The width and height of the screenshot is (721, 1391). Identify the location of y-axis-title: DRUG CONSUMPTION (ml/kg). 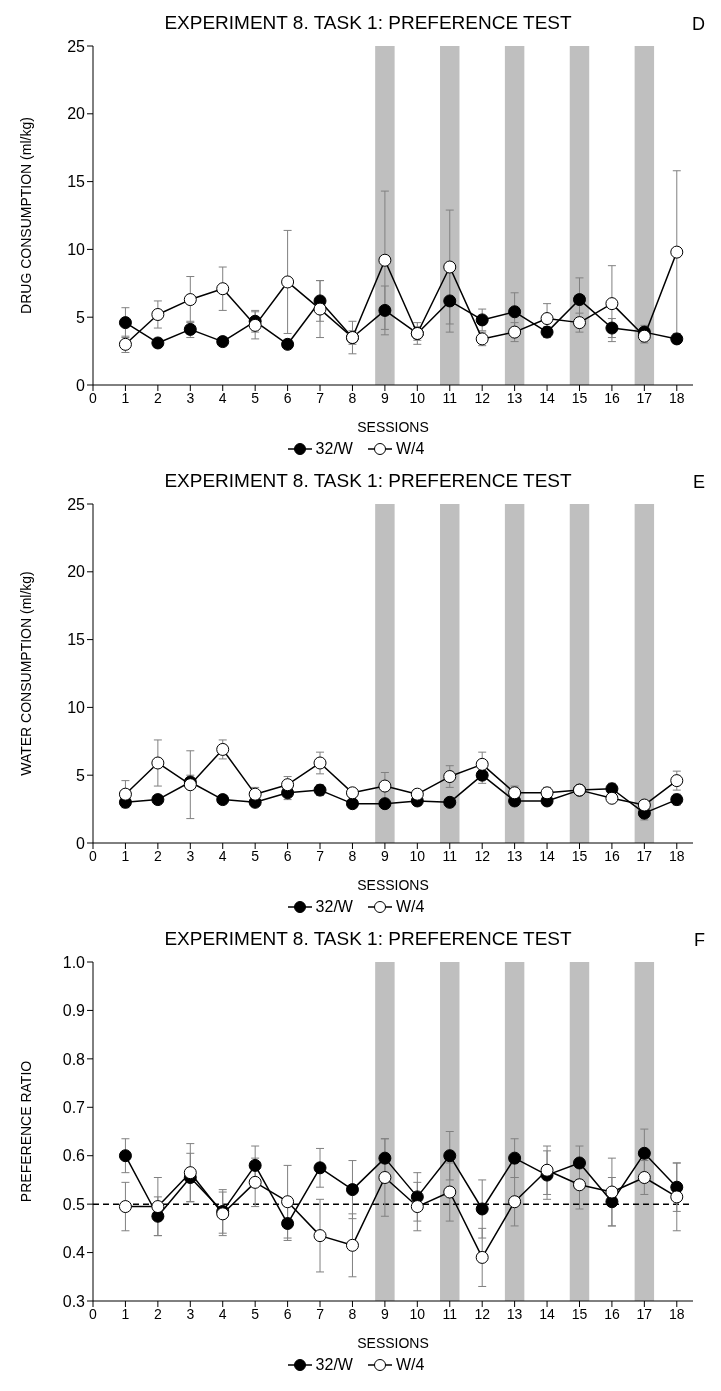
(25, 215).